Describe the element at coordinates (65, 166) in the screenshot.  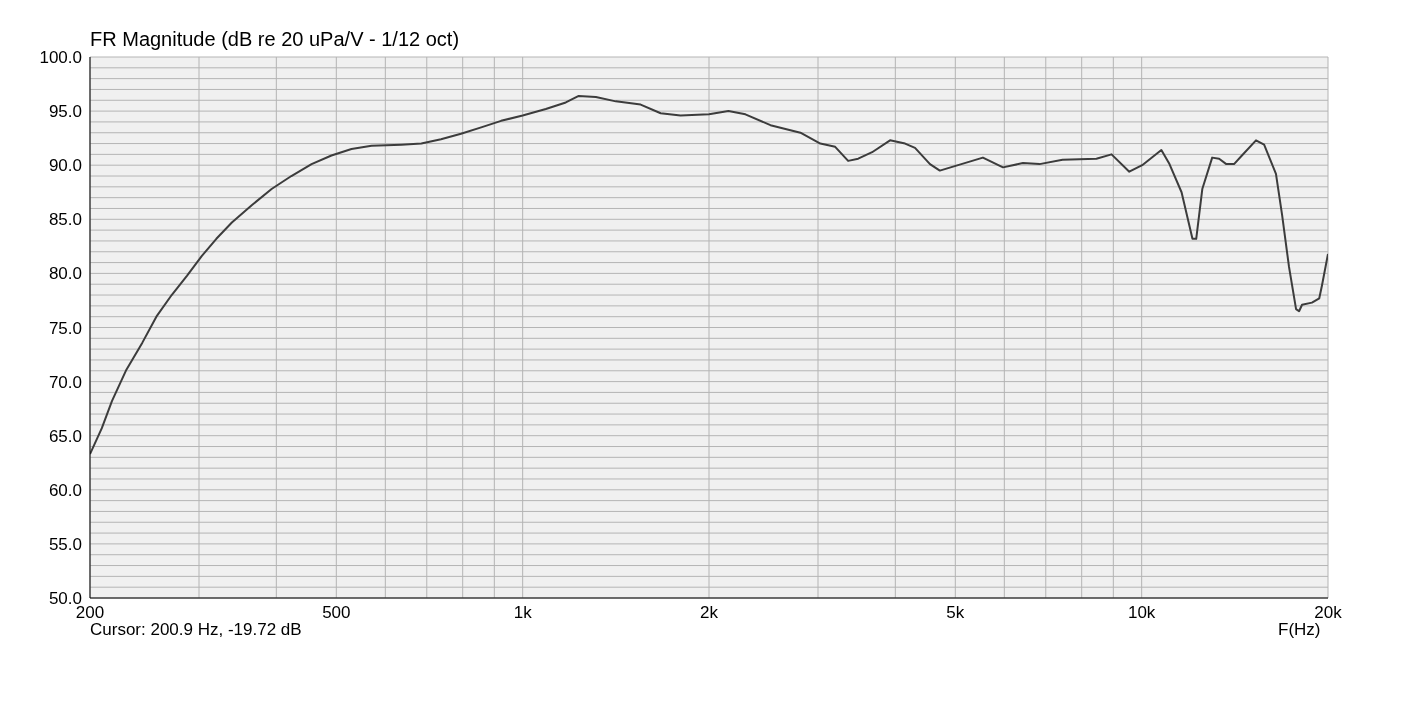
I see `y-tick-label: 90.0` at that location.